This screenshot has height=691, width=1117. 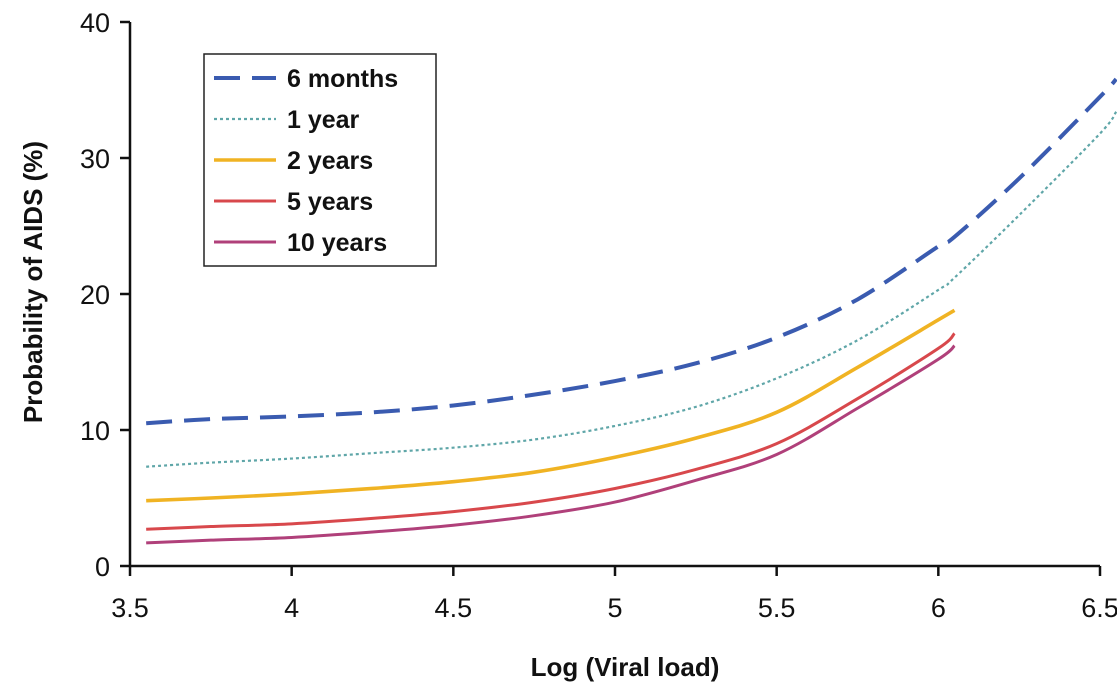 What do you see at coordinates (614, 608) in the screenshot?
I see `x-tick-label: 5` at bounding box center [614, 608].